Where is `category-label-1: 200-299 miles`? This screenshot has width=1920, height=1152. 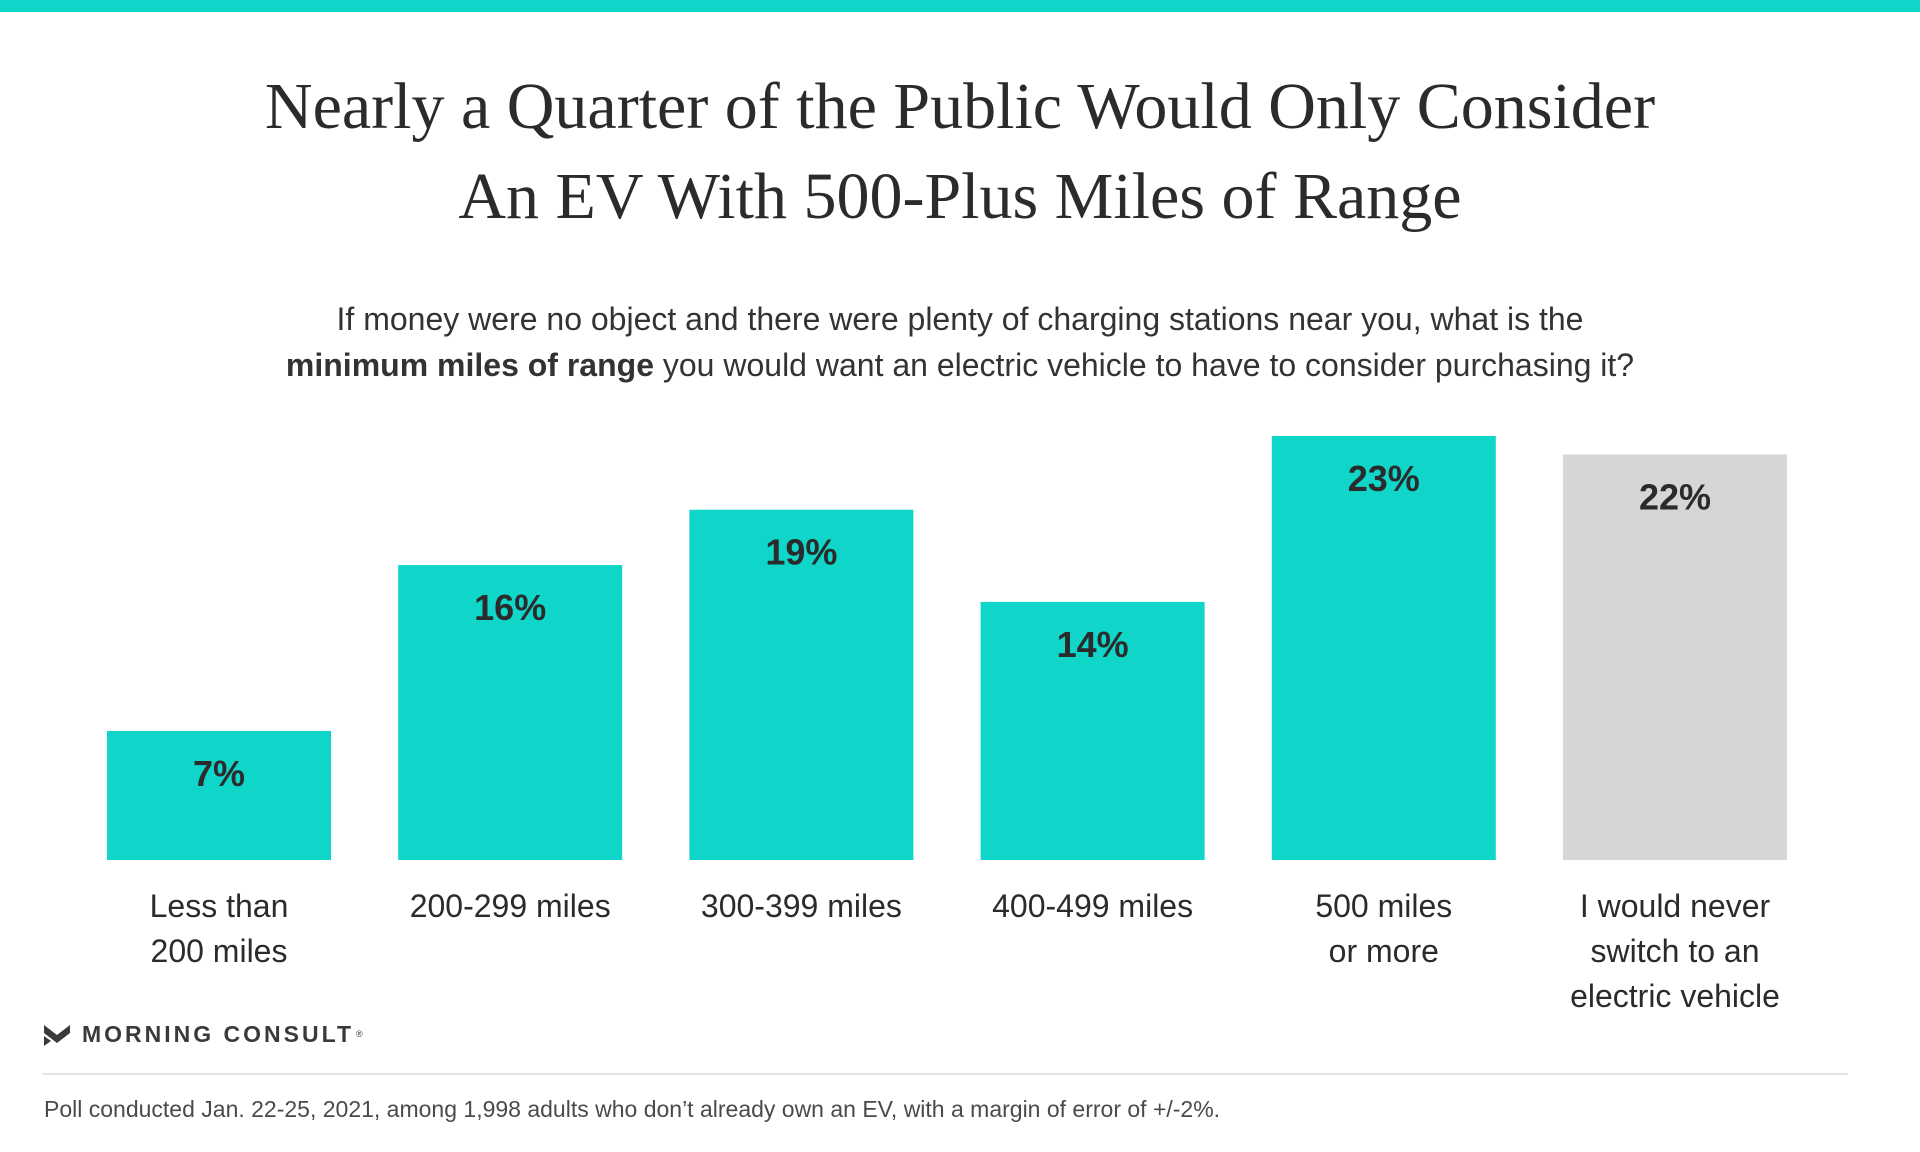
category-label-1: 200-299 miles is located at coordinates (510, 906).